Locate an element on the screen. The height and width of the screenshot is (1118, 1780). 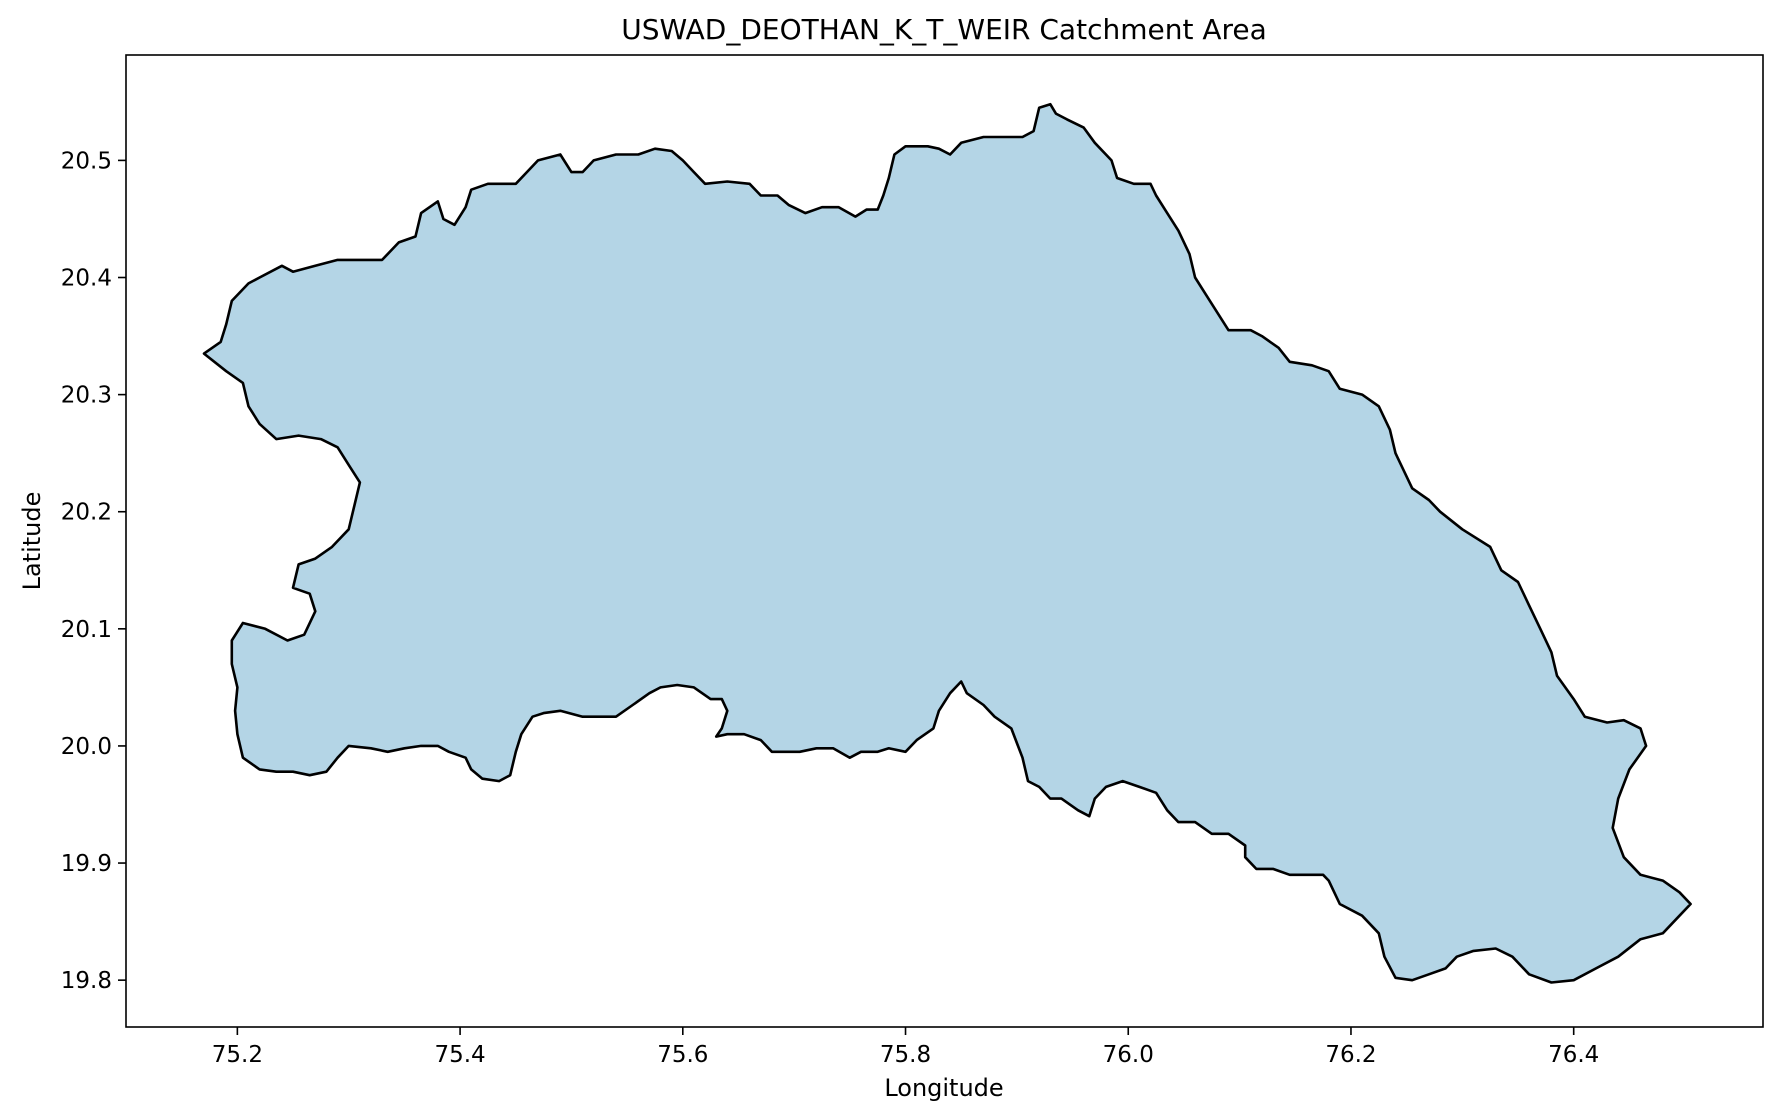
x-axis-ticks: 75.2 75.4 75.6 75.8 76.0 76.2 76.4 is located at coordinates (905, 1047).